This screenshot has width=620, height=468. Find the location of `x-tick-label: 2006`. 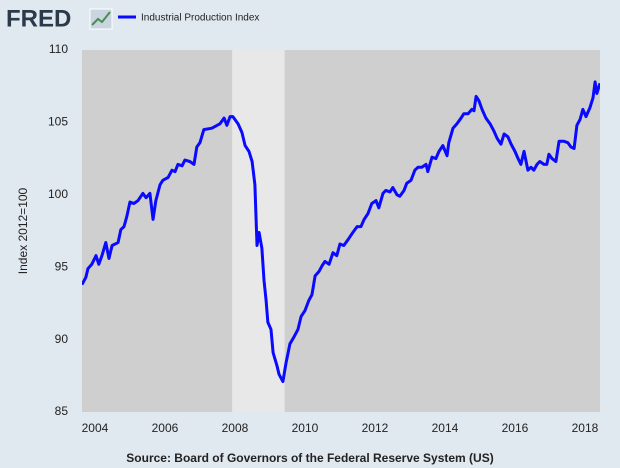

x-tick-label: 2006 is located at coordinates (165, 428).